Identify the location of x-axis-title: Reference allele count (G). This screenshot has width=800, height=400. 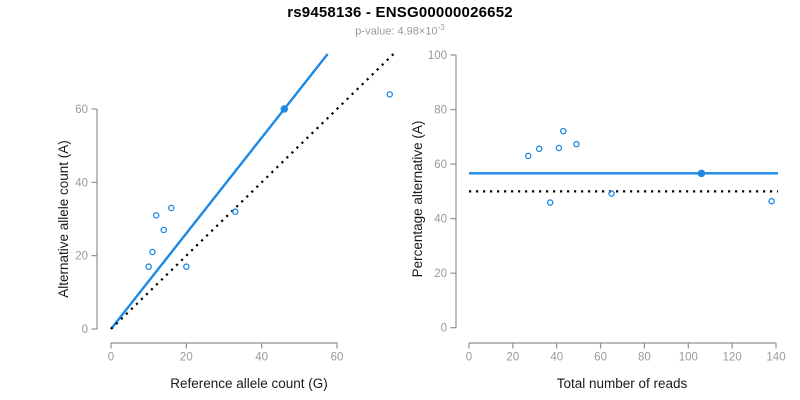
(249, 383).